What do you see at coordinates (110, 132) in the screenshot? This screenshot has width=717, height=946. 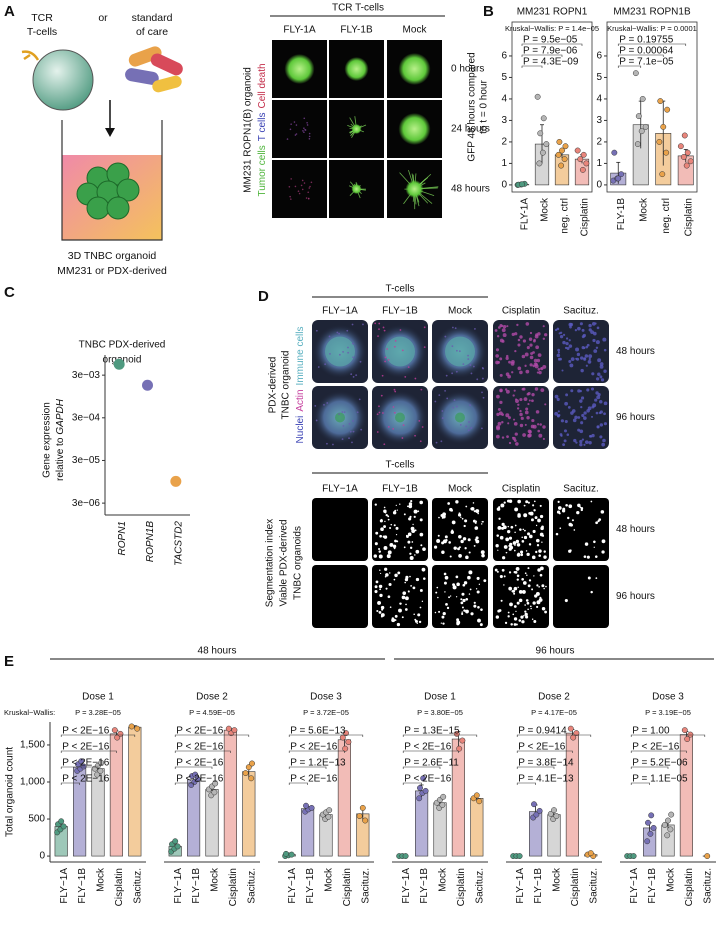 I see `arrow-head` at bounding box center [110, 132].